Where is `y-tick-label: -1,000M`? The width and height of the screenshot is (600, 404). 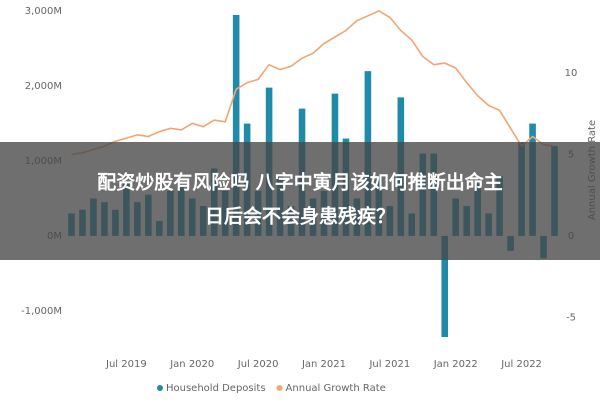
y-tick-label: -1,000M is located at coordinates (41, 311).